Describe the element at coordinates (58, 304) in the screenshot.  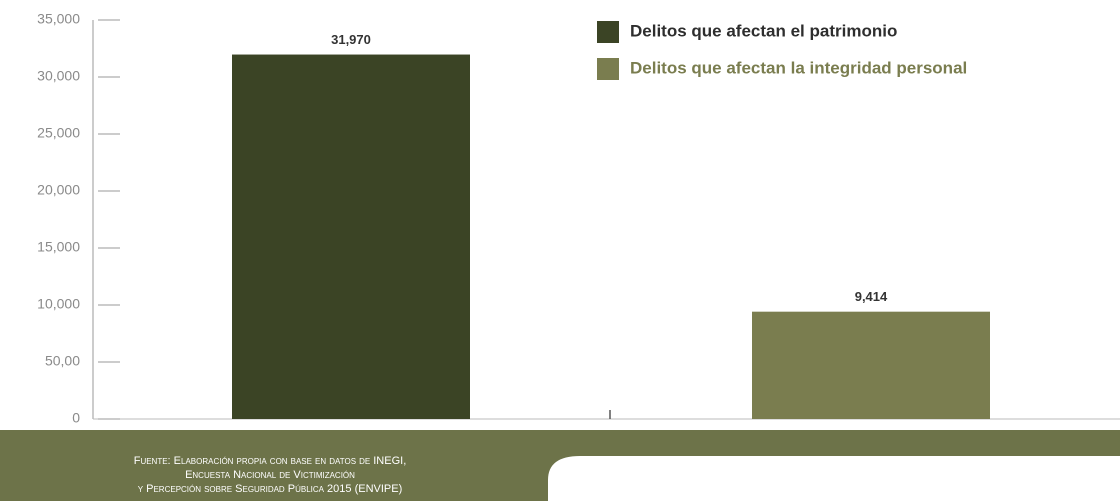
I see `y-tick-label: 10,000` at that location.